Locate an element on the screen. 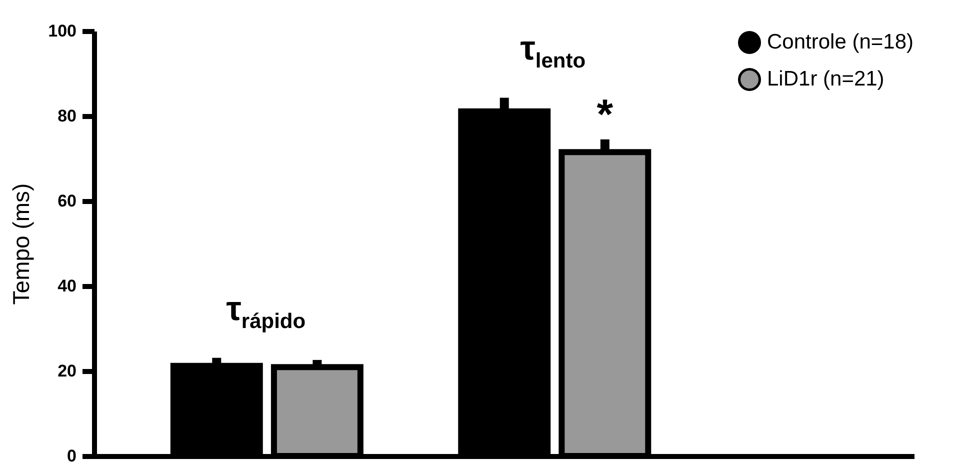  y-tick-label: 60 is located at coordinates (67, 201).